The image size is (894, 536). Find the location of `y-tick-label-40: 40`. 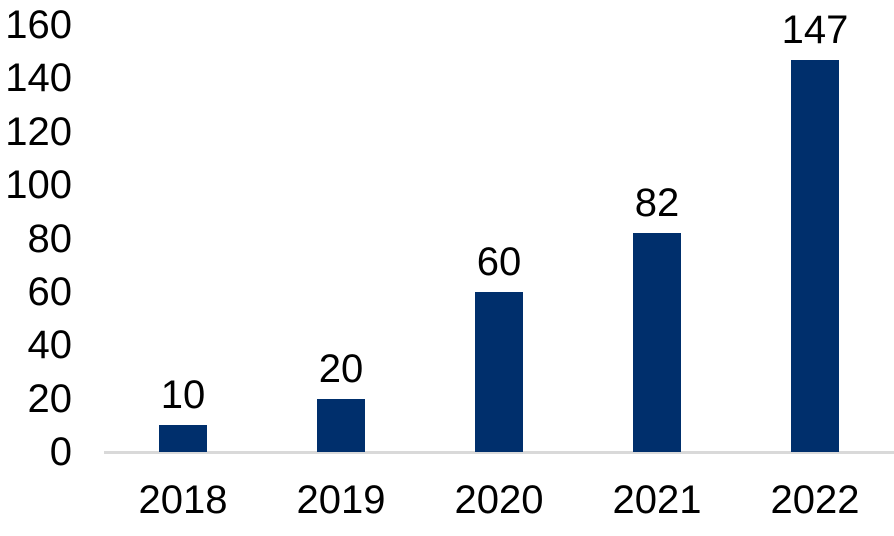

y-tick-label-40: 40 is located at coordinates (50, 345).